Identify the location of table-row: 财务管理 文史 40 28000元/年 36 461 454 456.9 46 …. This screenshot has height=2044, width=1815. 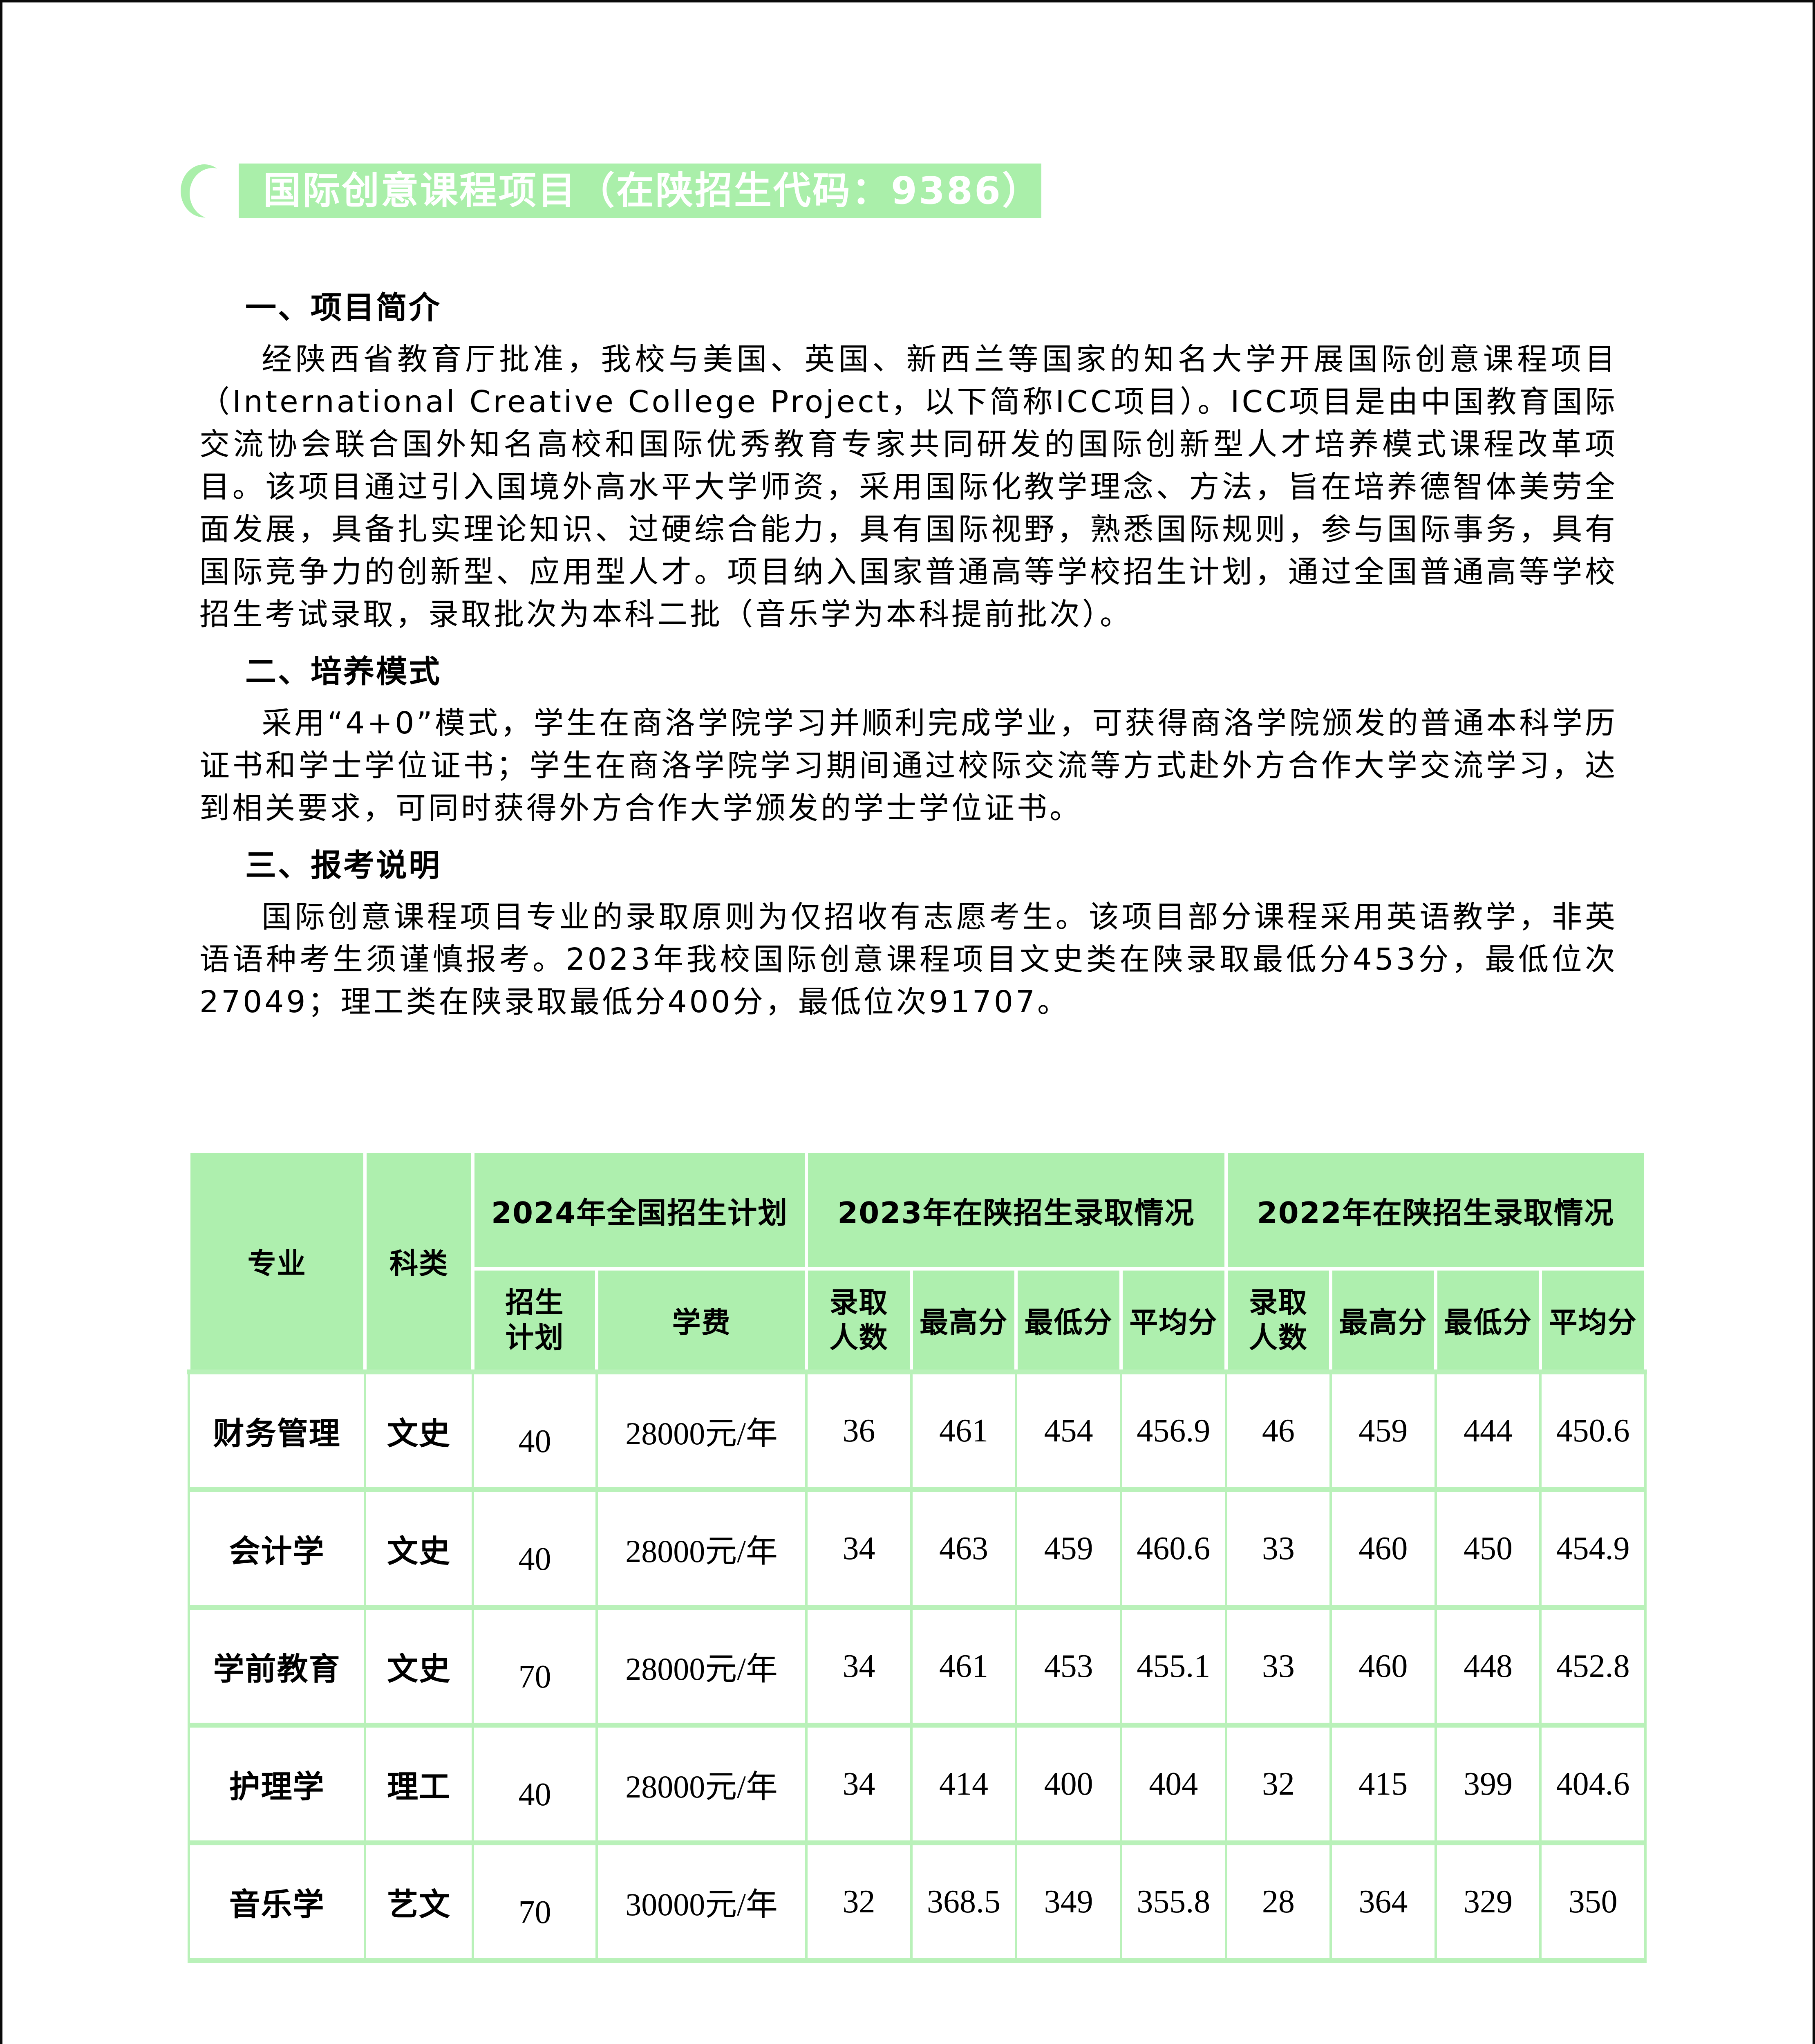
(917, 1430).